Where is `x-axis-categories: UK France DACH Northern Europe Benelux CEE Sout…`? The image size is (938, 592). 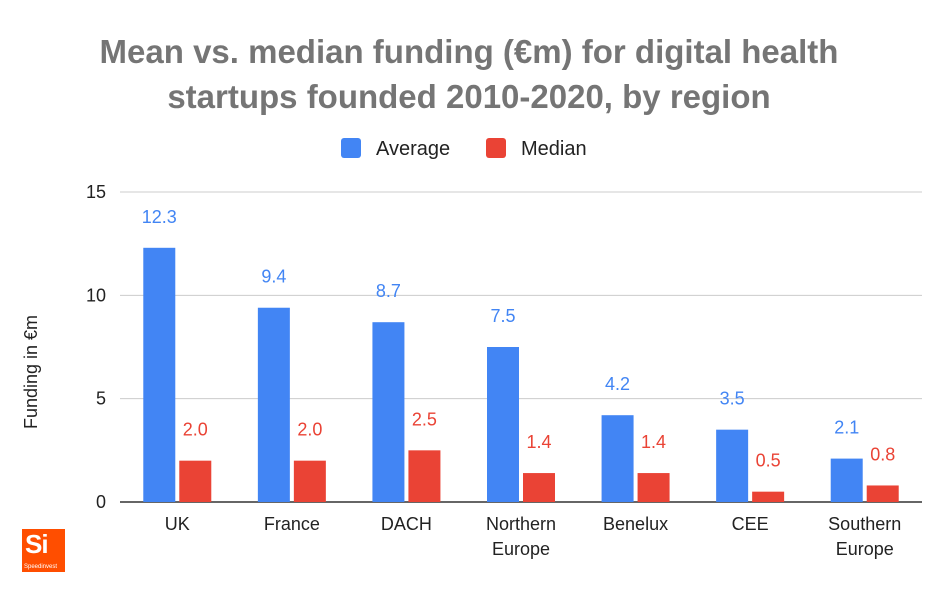 x-axis-categories: UK France DACH Northern Europe Benelux CEE Sout… is located at coordinates (533, 536).